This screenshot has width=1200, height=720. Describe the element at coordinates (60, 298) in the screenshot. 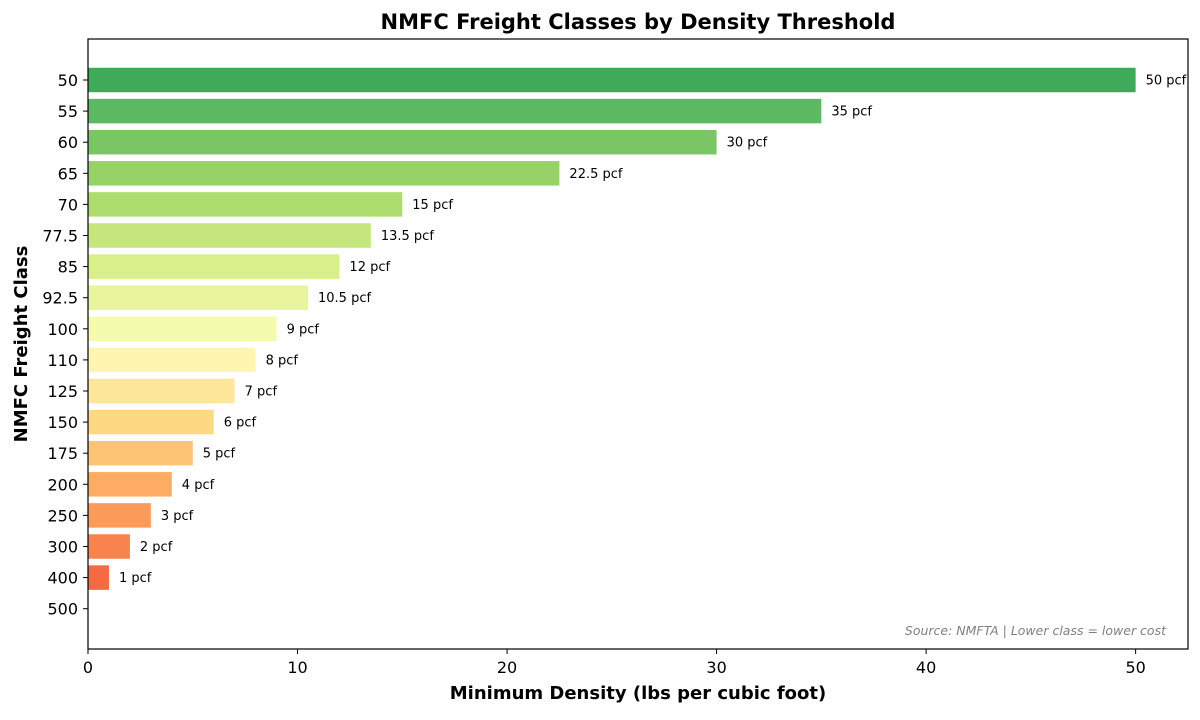

I see `y-tick-label-92.5: 92.5` at that location.